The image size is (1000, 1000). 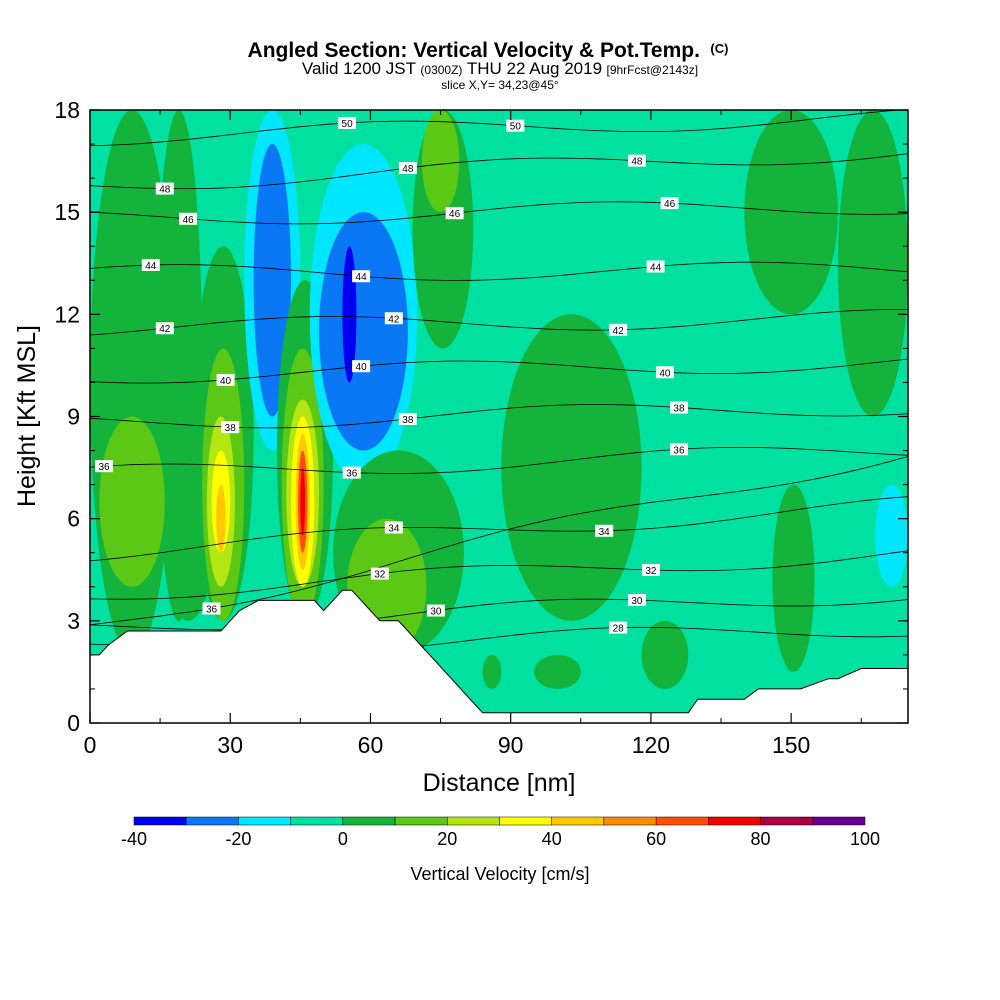 I want to click on colorbar-tick-label: 60, so click(x=656, y=839).